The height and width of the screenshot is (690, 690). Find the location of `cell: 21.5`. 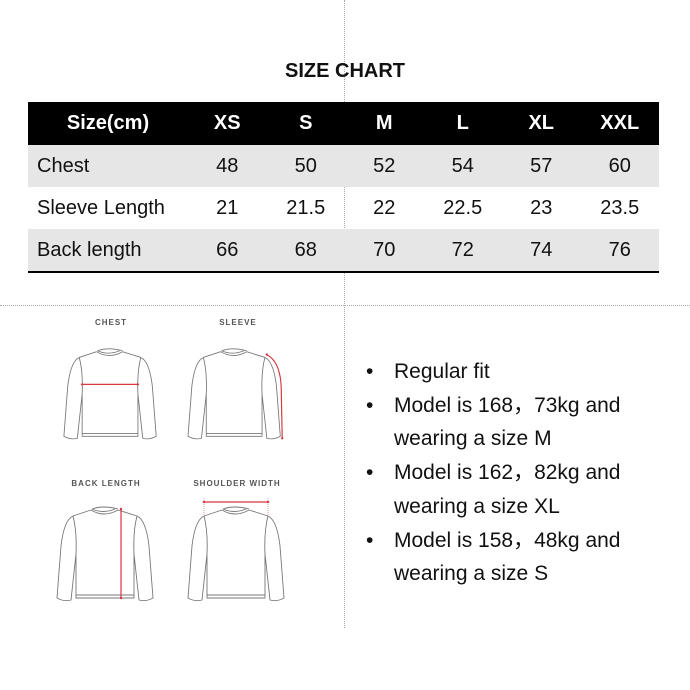

cell: 21.5 is located at coordinates (306, 207).